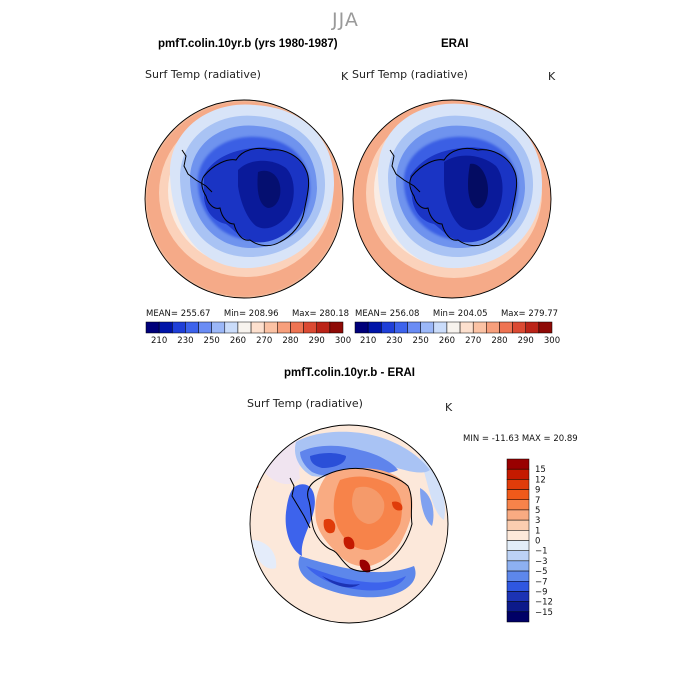 Image resolution: width=700 pixels, height=700 pixels. I want to click on top-left-colorbar: 210 230 250 260 270 280 290 300, so click(248, 333).